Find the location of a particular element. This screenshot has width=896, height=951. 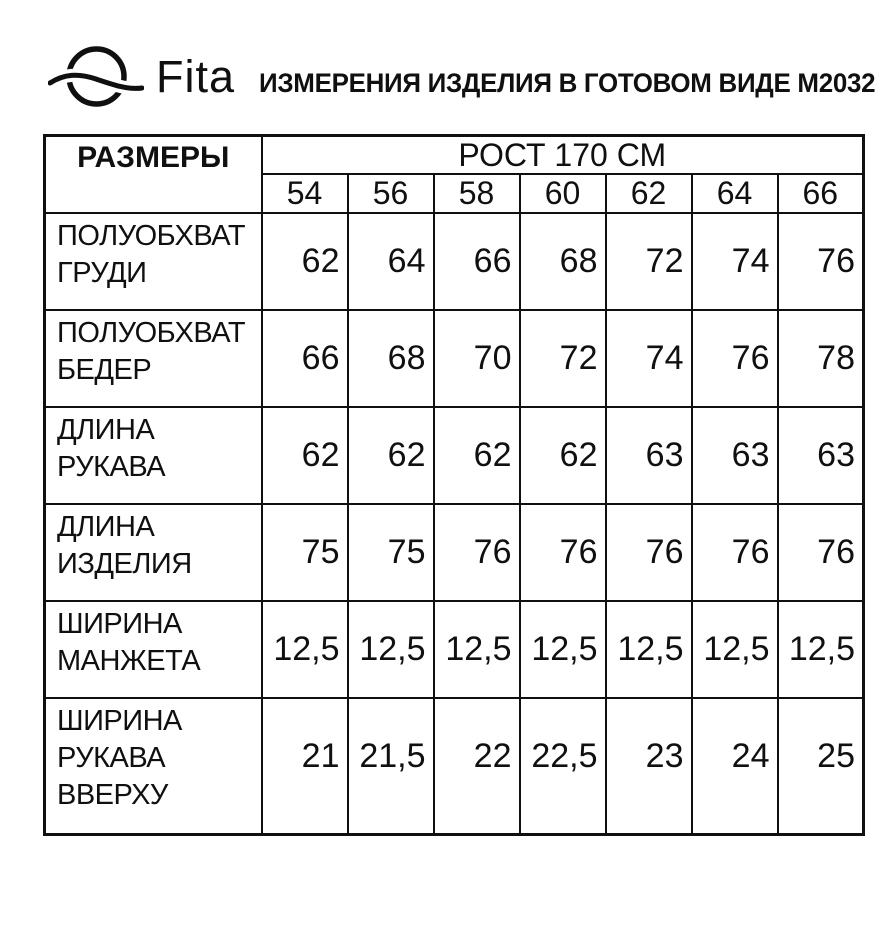

measurement-value-cell: 25 is located at coordinates (820, 766).